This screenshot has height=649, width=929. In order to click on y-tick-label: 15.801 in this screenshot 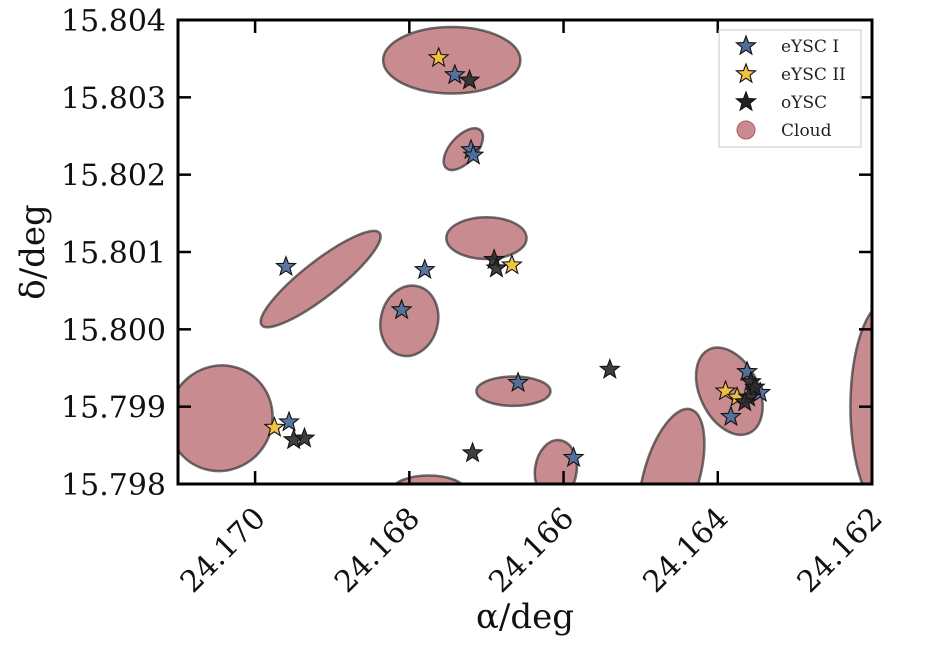, I will do `click(113, 253)`.